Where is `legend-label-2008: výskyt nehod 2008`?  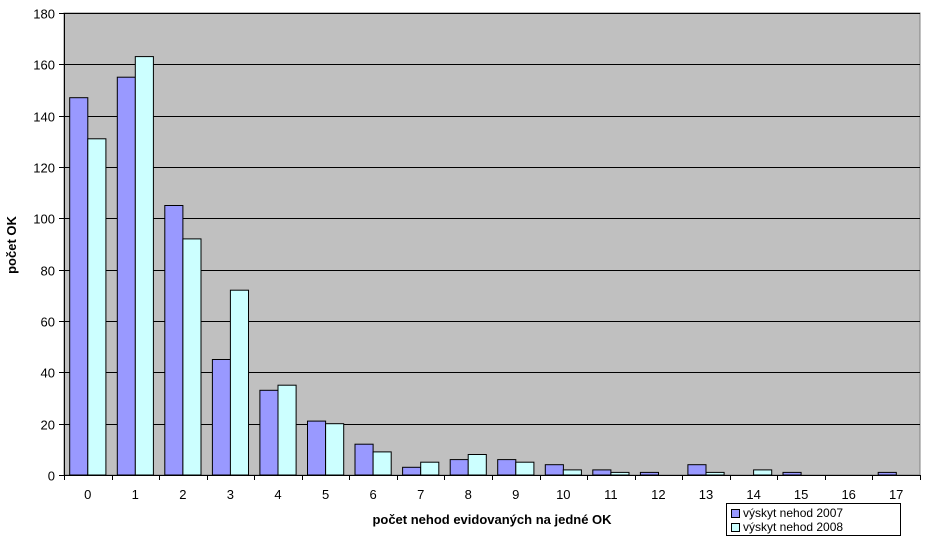 legend-label-2008: výskyt nehod 2008 is located at coordinates (793, 527).